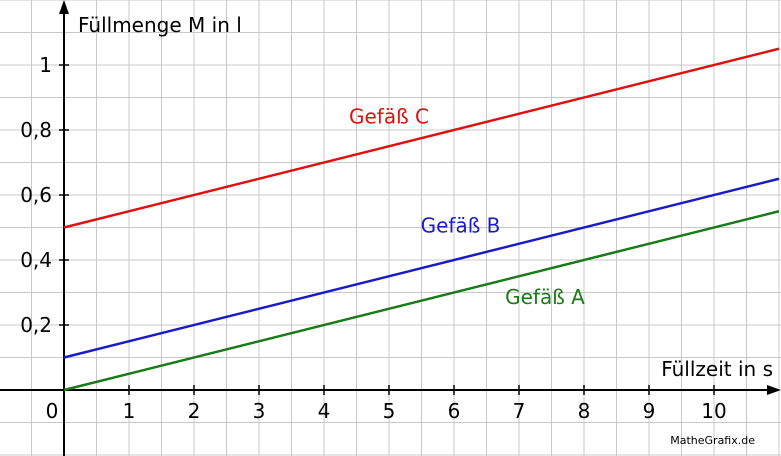 This screenshot has width=781, height=456. What do you see at coordinates (712, 440) in the screenshot?
I see `credit-text: MatheGrafix.de` at bounding box center [712, 440].